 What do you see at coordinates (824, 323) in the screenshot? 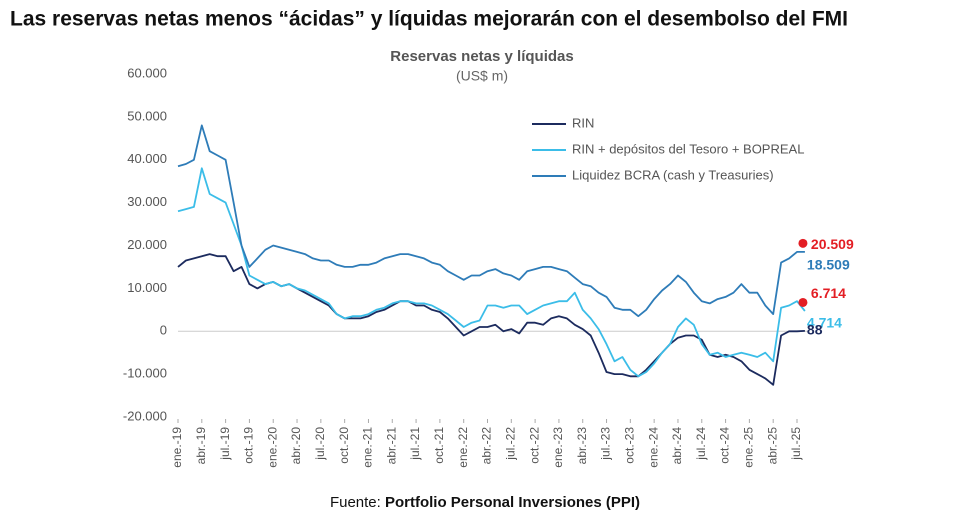
I see `annotation-label: 4.714` at bounding box center [824, 323].